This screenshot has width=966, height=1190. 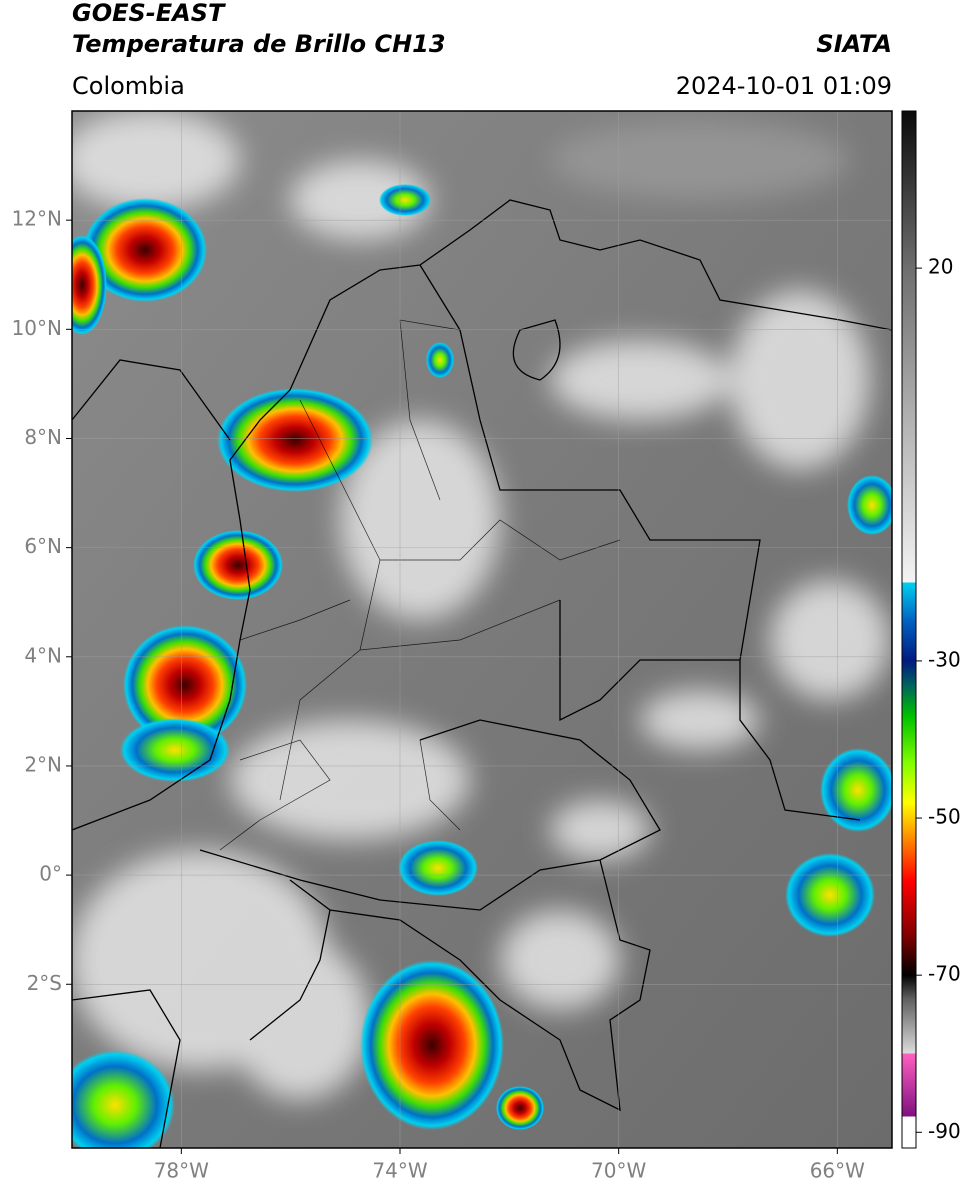 I want to click on colorbar-label: 20, so click(x=940, y=267).